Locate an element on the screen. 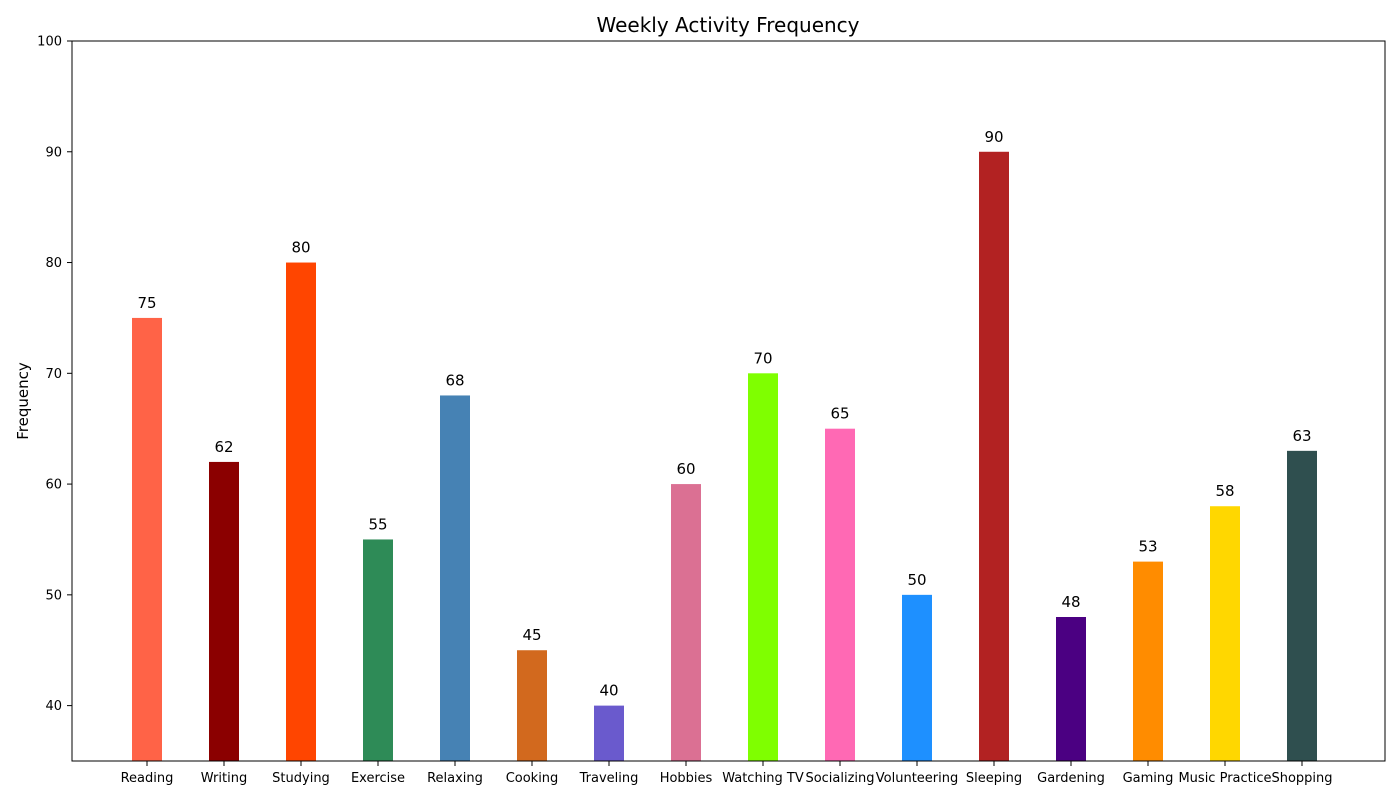  x-tick-label: Traveling is located at coordinates (609, 778).